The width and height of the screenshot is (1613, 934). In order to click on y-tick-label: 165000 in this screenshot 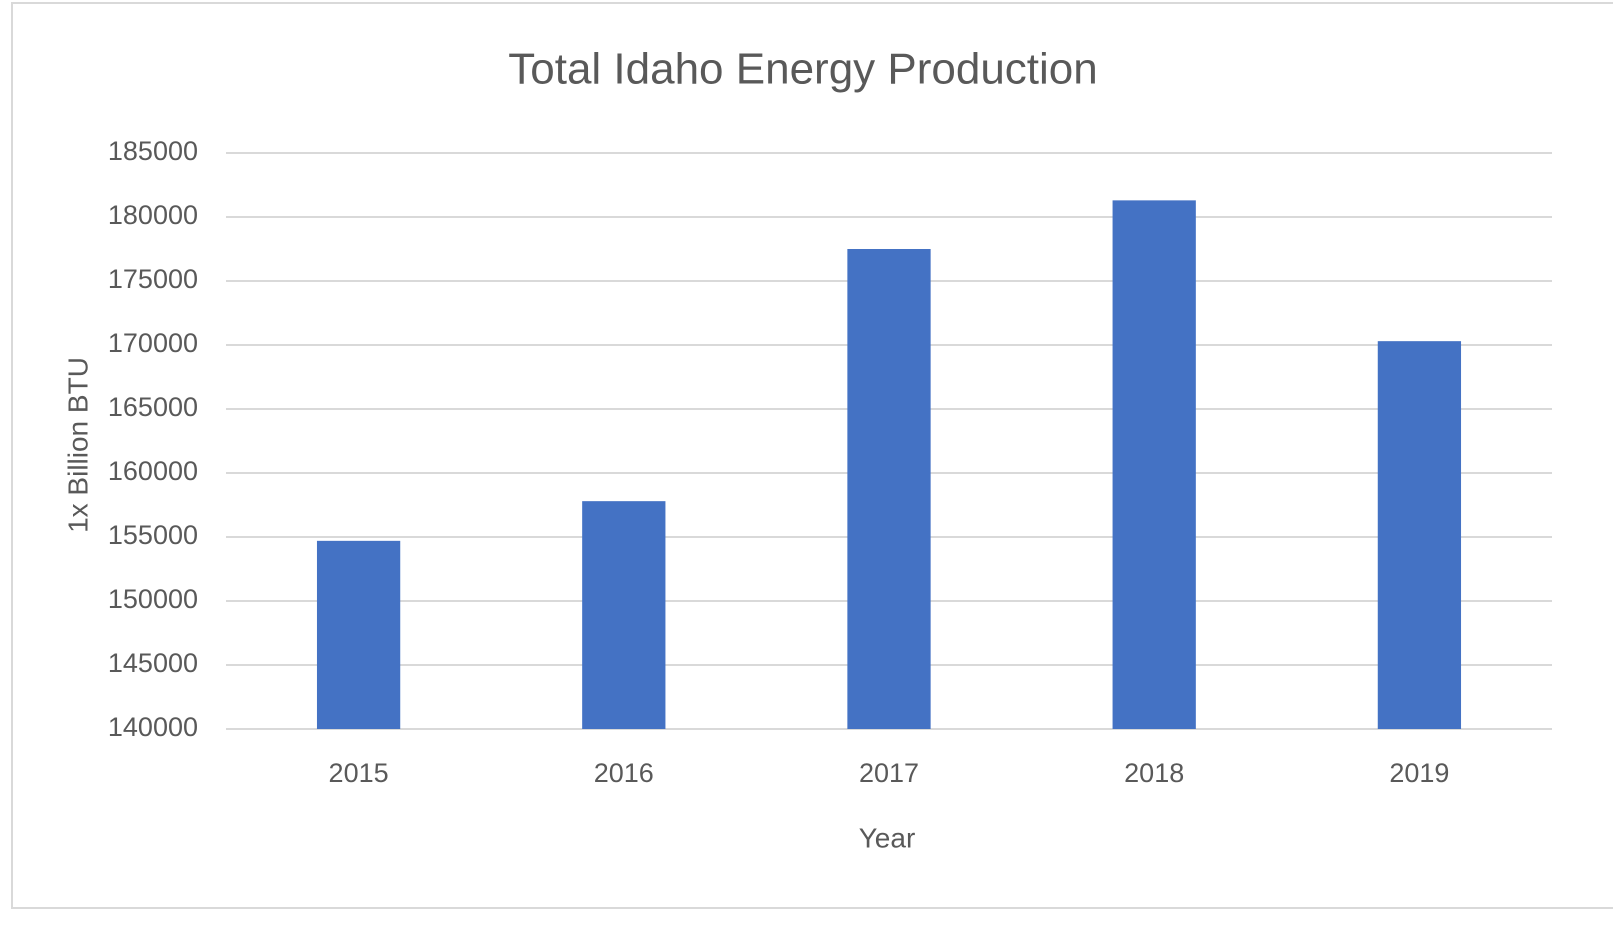, I will do `click(153, 407)`.